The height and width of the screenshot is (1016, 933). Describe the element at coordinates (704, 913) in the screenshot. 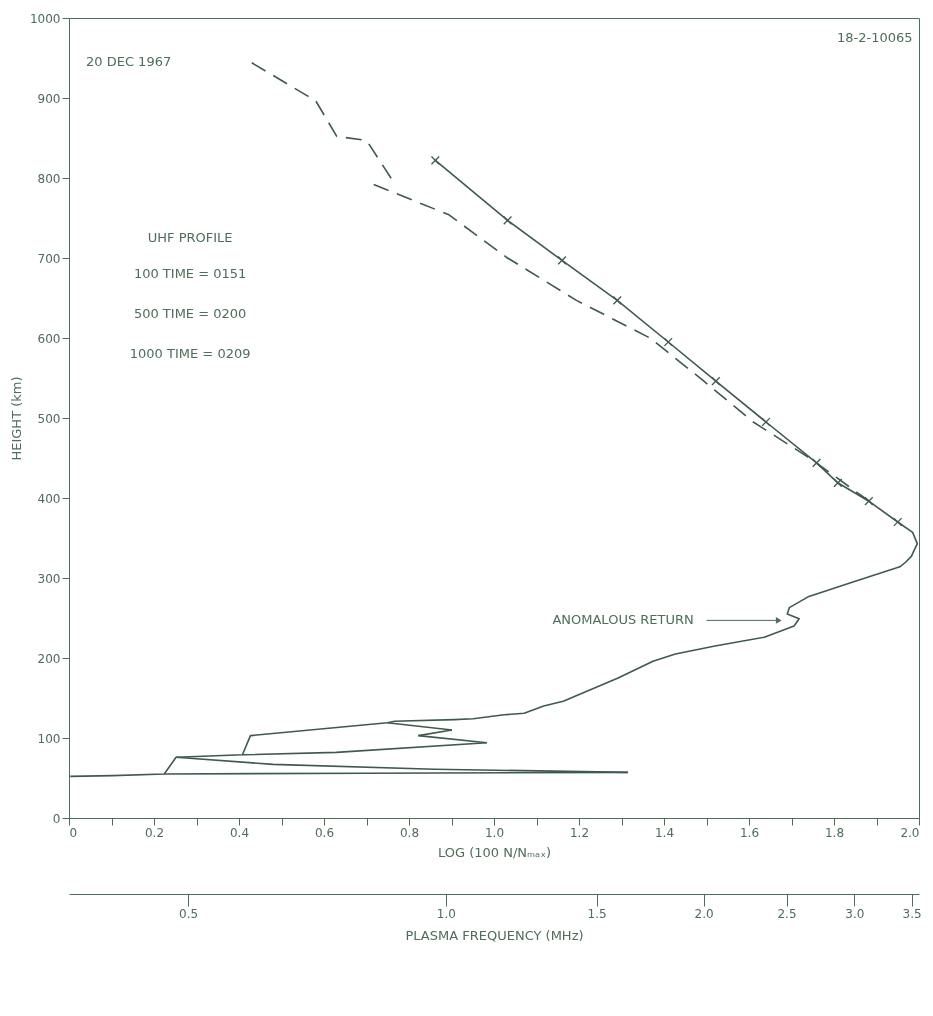

I see `x2-tick-label: 2.0` at that location.